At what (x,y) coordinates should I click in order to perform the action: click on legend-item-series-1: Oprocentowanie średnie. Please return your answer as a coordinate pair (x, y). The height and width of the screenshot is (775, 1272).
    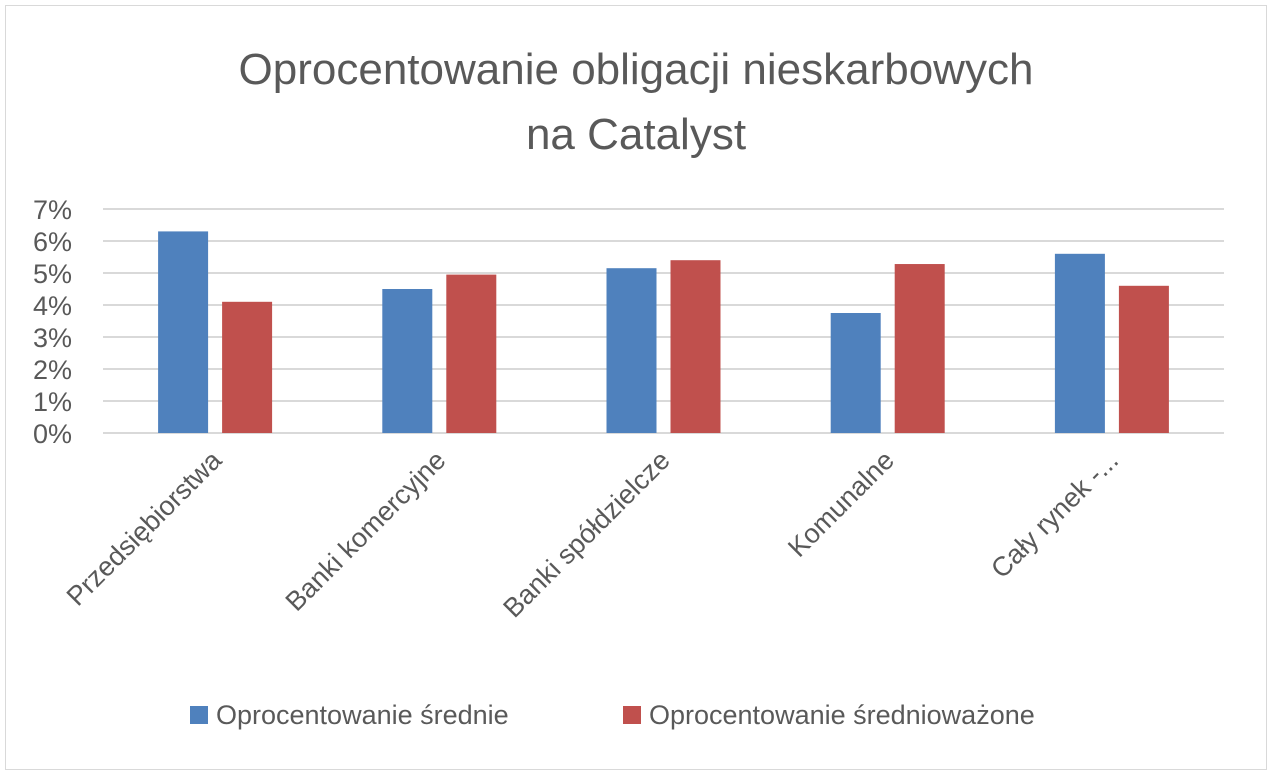
    Looking at the image, I should click on (349, 715).